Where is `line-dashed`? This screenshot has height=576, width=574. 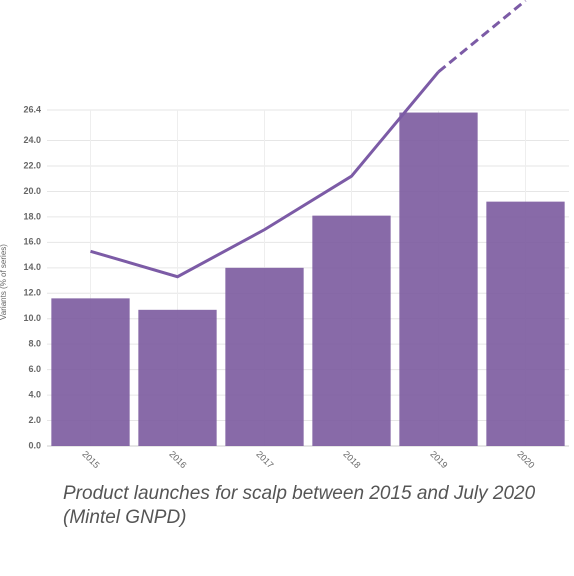
line-dashed is located at coordinates (482, 36).